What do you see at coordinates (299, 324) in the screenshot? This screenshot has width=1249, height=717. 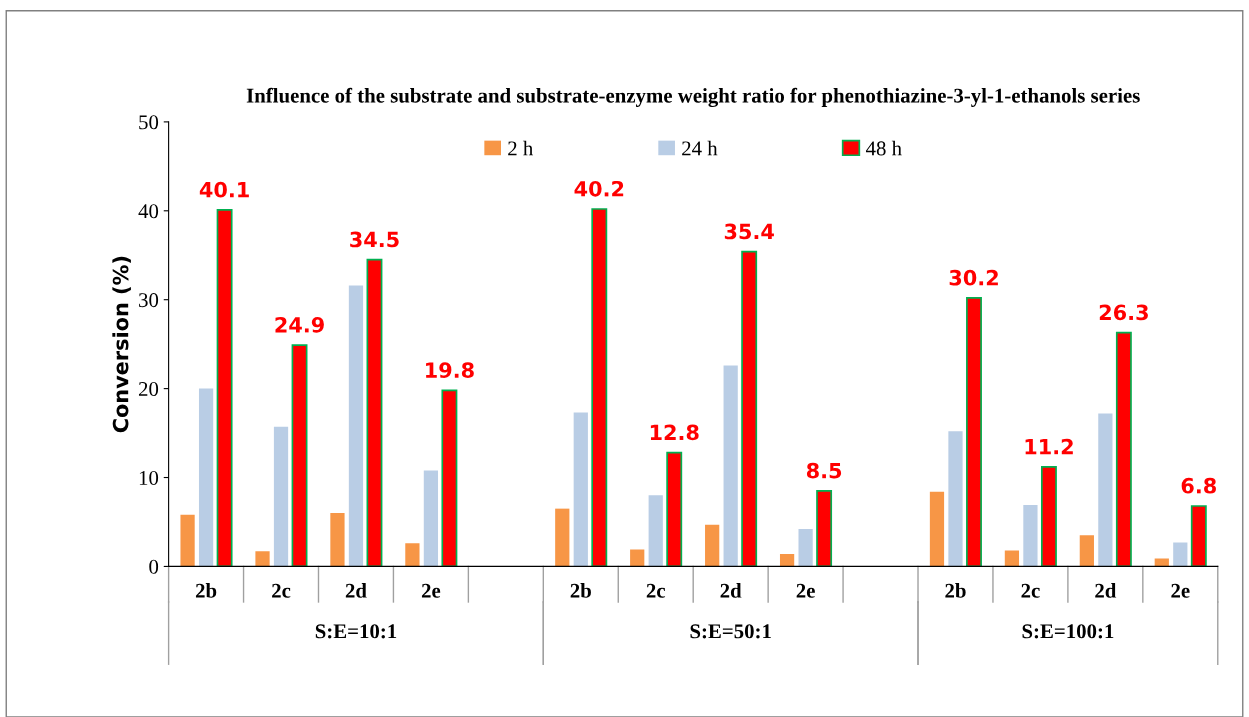 I see `data-label: 24.9` at bounding box center [299, 324].